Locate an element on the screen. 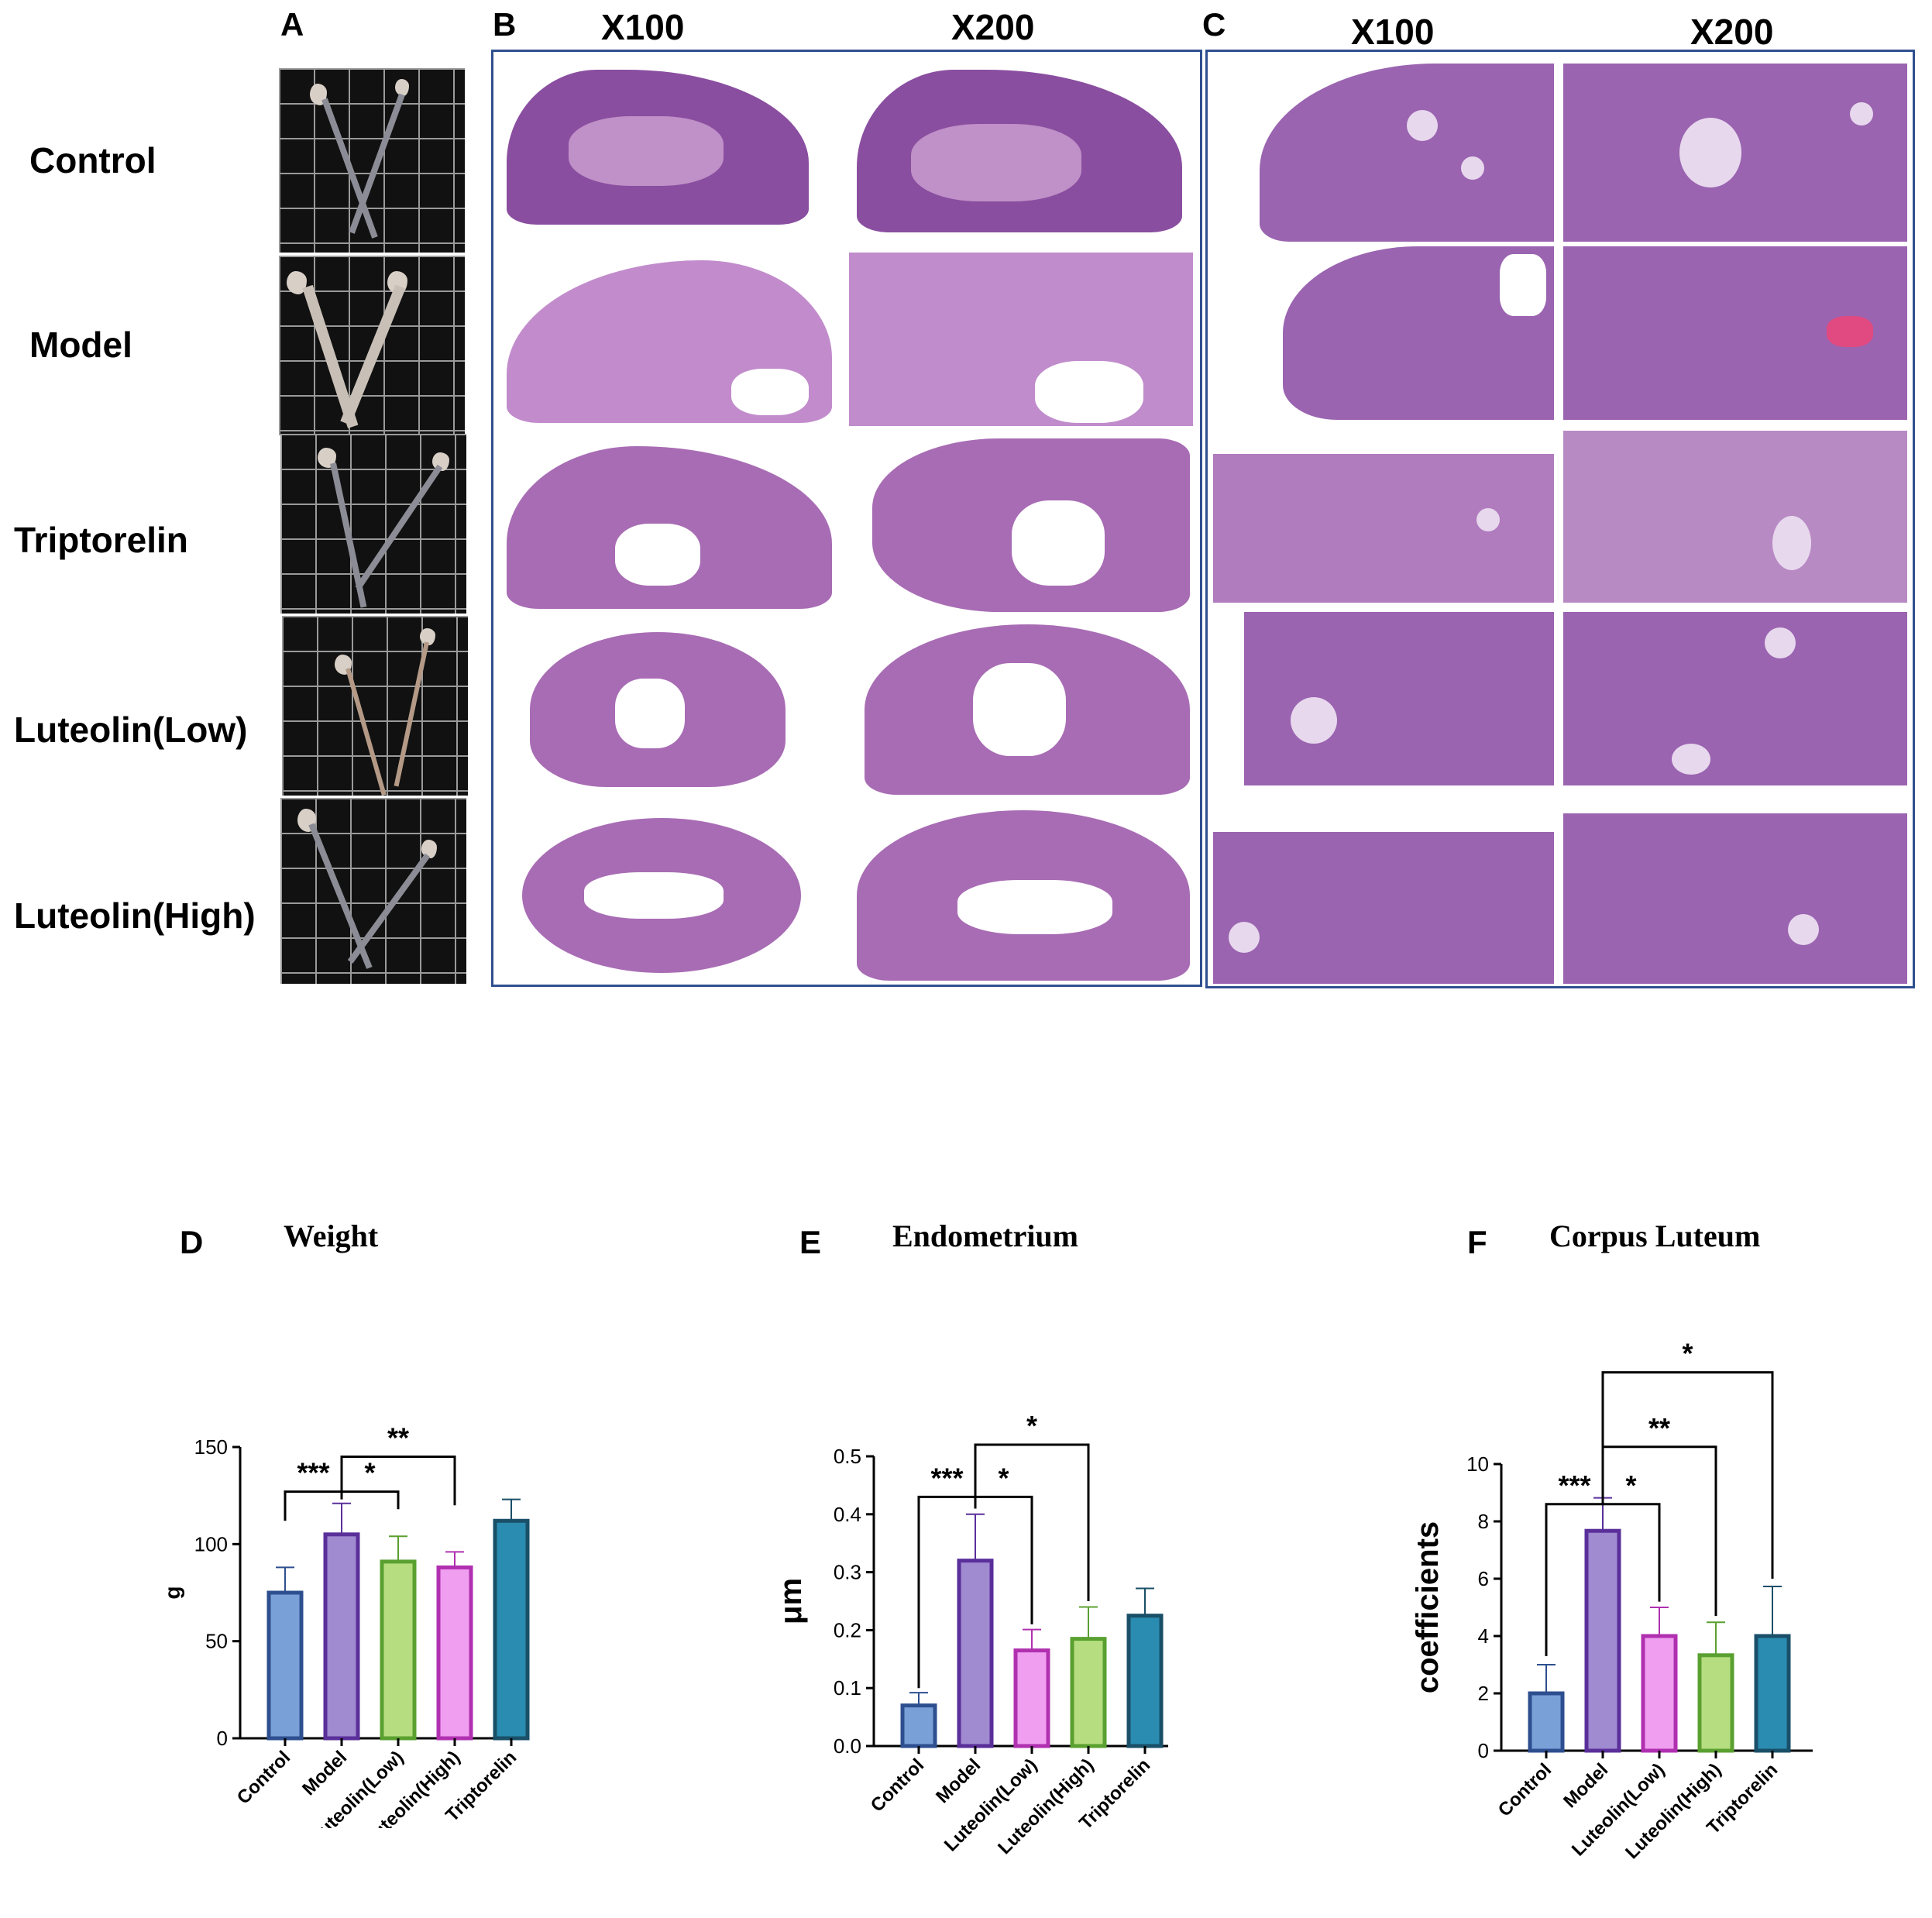  uterus-section-luteolin-high-x100 is located at coordinates (668, 895).